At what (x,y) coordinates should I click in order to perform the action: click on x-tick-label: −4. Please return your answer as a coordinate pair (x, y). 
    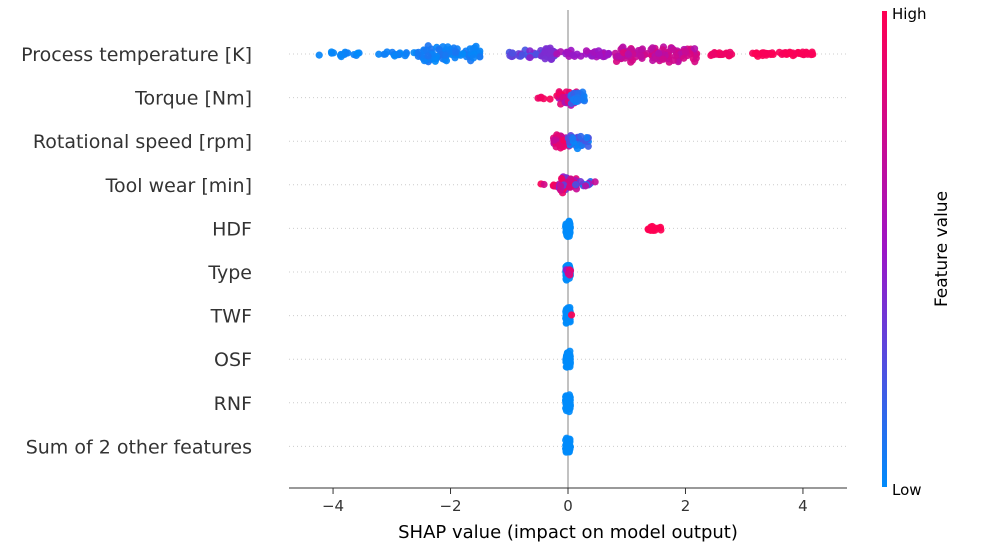
    Looking at the image, I should click on (333, 506).